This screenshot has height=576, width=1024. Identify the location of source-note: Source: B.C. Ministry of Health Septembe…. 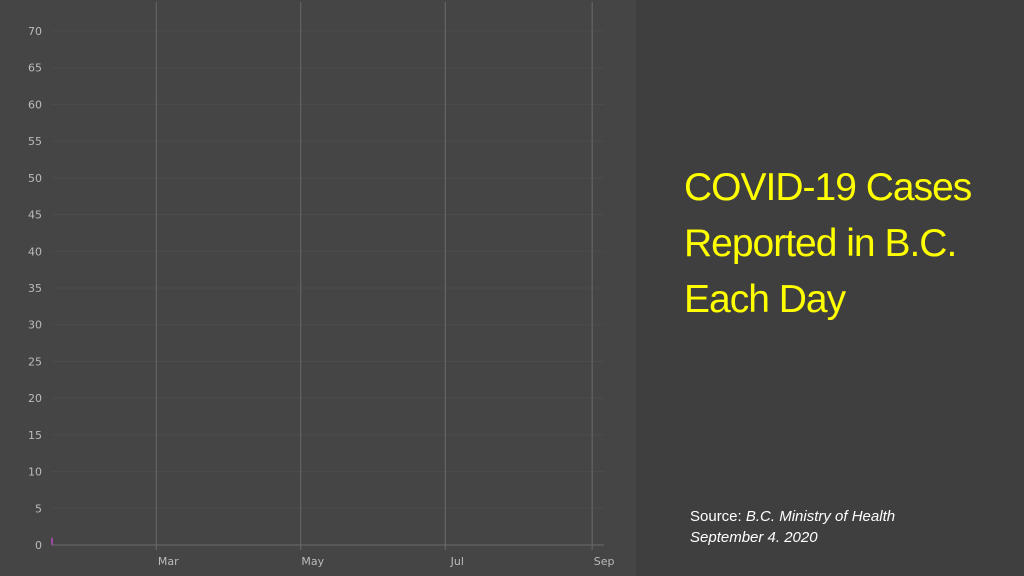
(792, 527).